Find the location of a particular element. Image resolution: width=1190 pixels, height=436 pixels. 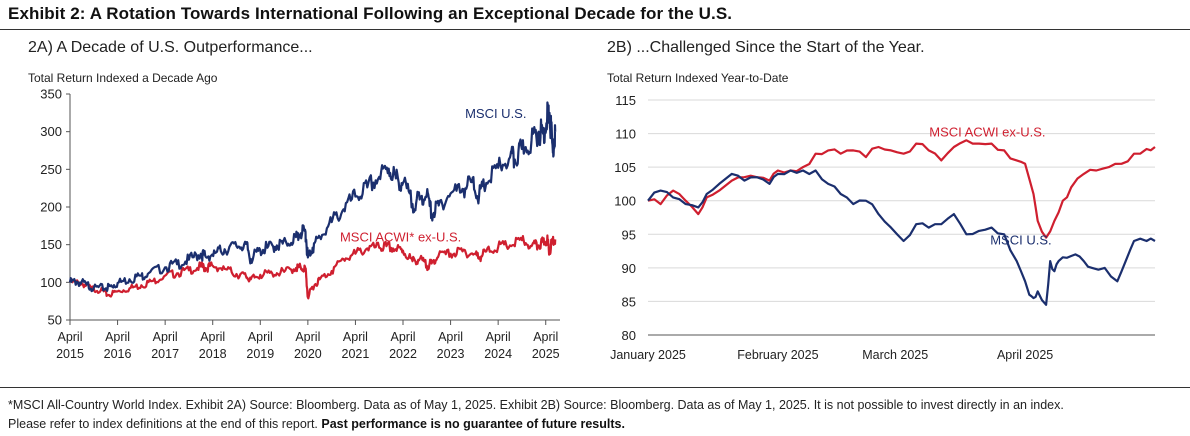

chart-2b-x-label: January 2025 is located at coordinates (648, 355).